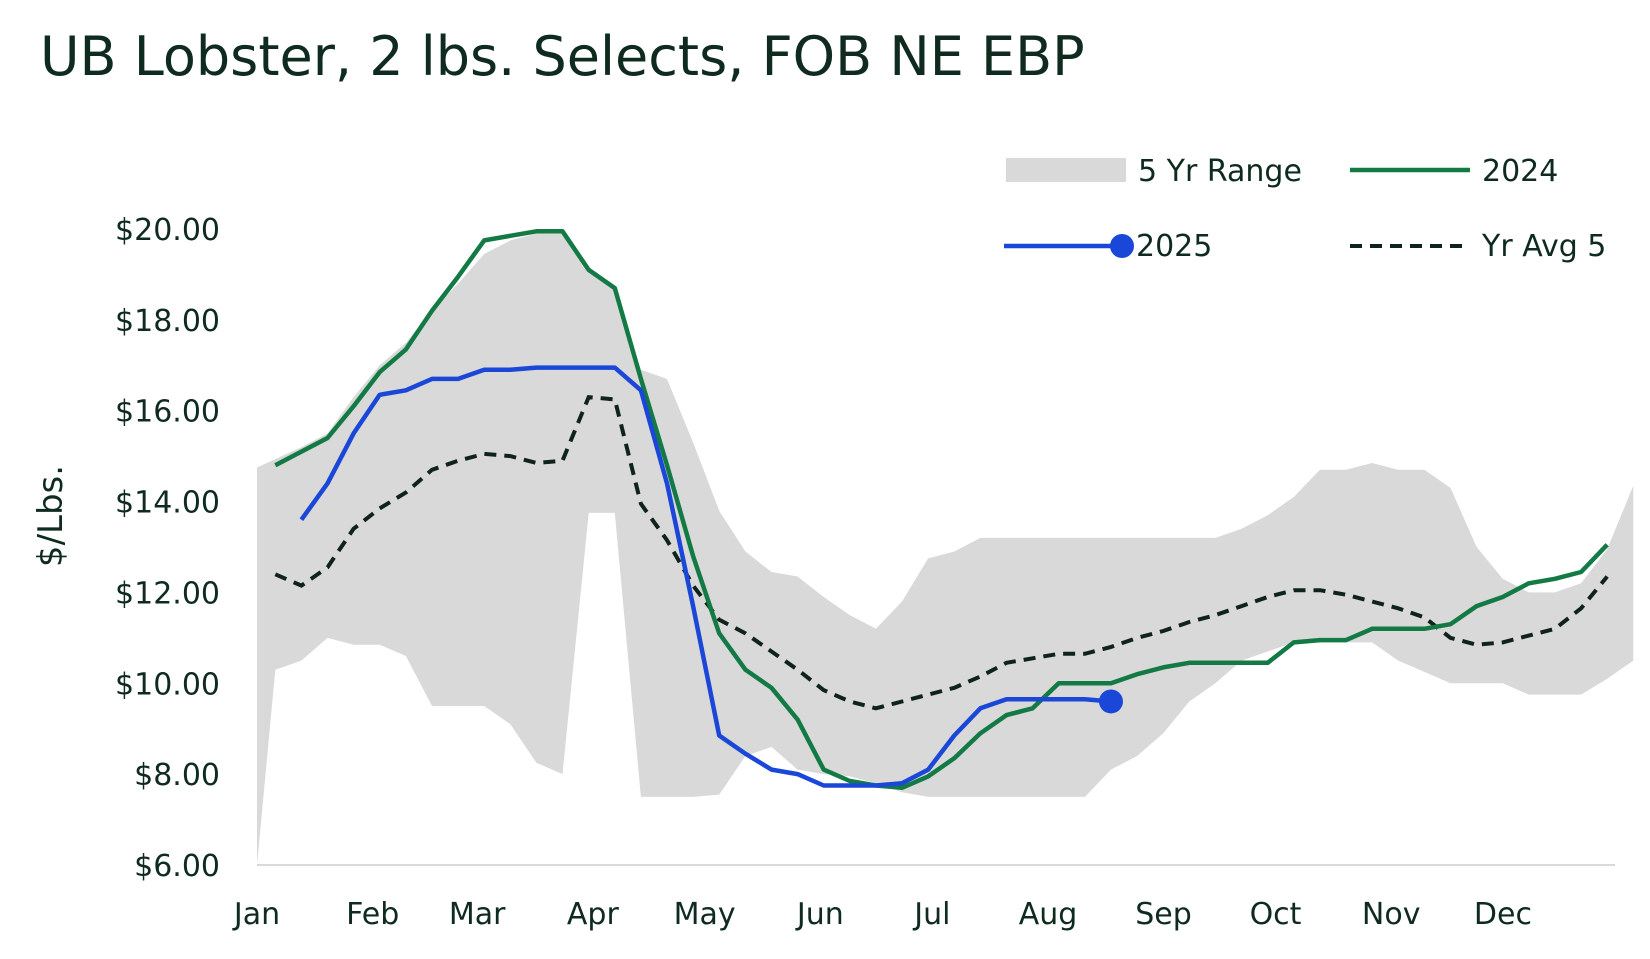 Image resolution: width=1650 pixels, height=959 pixels. I want to click on x-tick-label: Apr, so click(593, 914).